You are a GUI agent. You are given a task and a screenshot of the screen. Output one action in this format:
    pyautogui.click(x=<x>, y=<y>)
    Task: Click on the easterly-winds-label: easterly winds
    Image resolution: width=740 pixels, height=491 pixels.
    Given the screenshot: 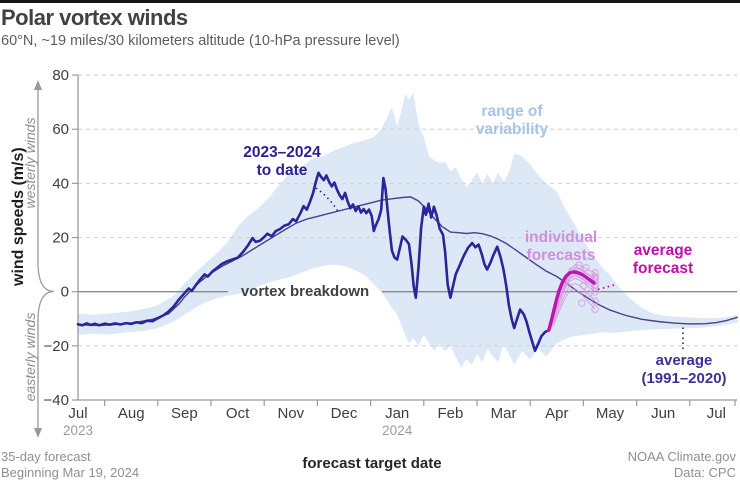 What is the action you would take?
    pyautogui.click(x=30, y=357)
    